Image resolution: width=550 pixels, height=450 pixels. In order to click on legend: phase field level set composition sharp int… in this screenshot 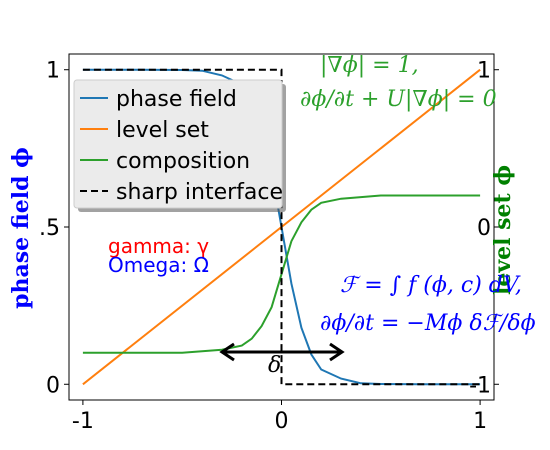, I will do `click(179, 145)`.